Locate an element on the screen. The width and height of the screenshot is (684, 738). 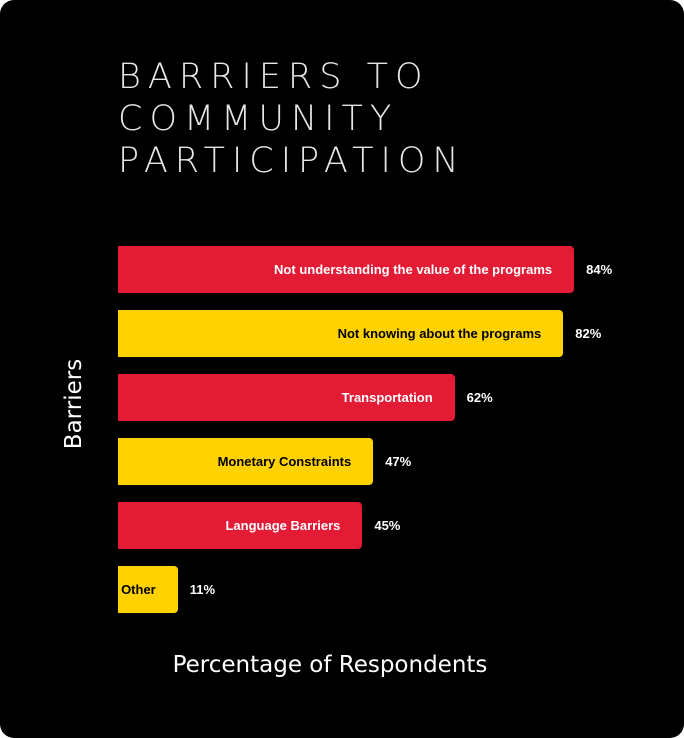
bar-category-label: Transportation is located at coordinates (387, 397).